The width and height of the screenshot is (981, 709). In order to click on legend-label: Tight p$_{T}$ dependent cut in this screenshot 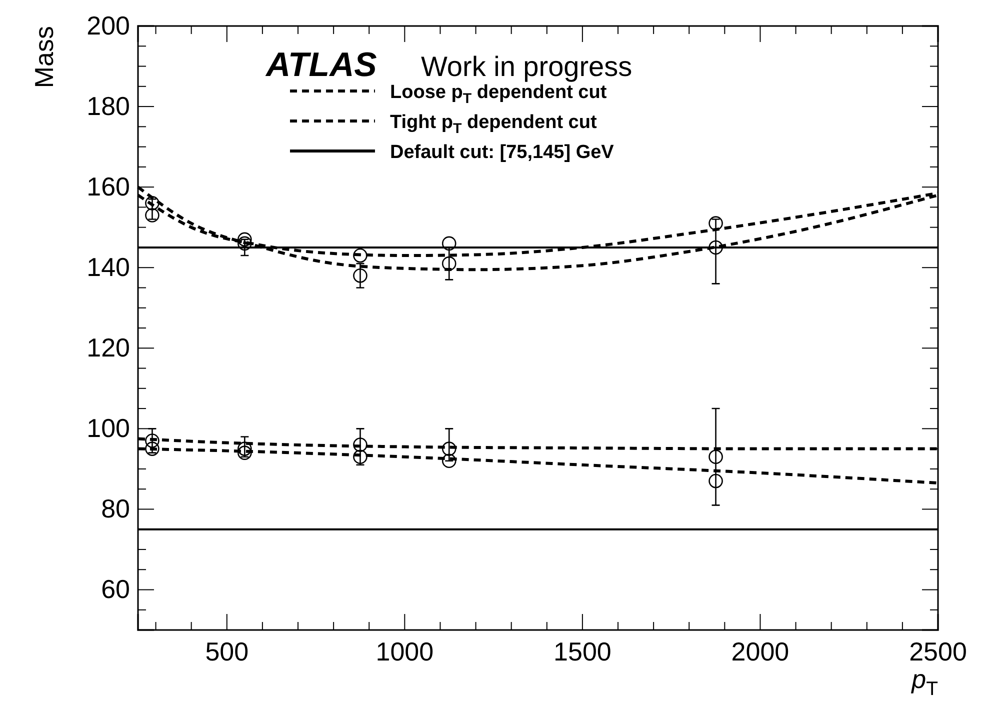, I will do `click(494, 124)`.